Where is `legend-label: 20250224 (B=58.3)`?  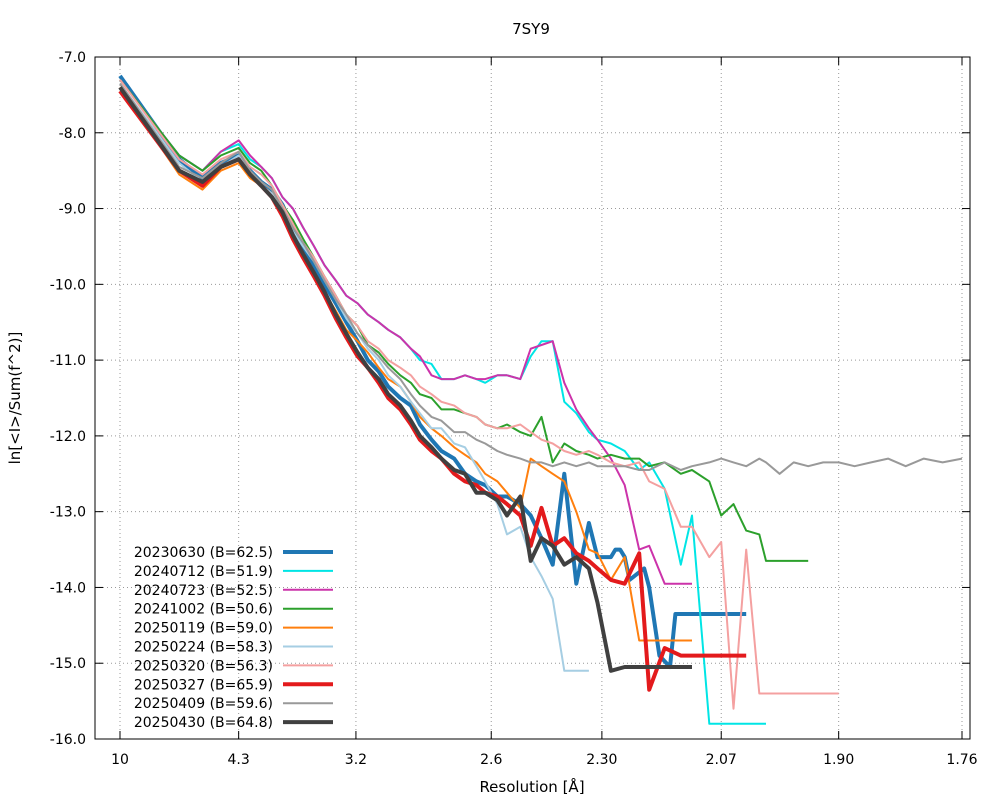 legend-label: 20250224 (B=58.3) is located at coordinates (203, 648).